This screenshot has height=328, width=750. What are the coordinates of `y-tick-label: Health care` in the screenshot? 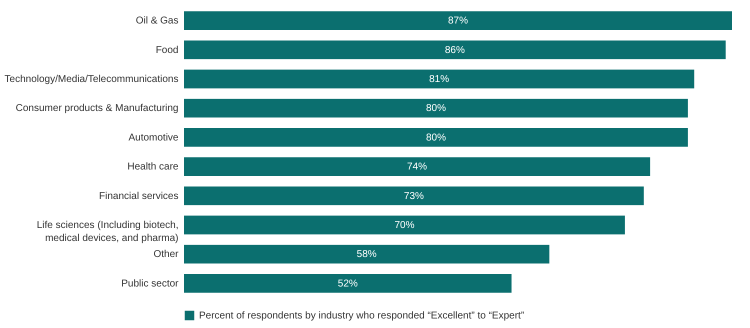 It's located at (153, 167).